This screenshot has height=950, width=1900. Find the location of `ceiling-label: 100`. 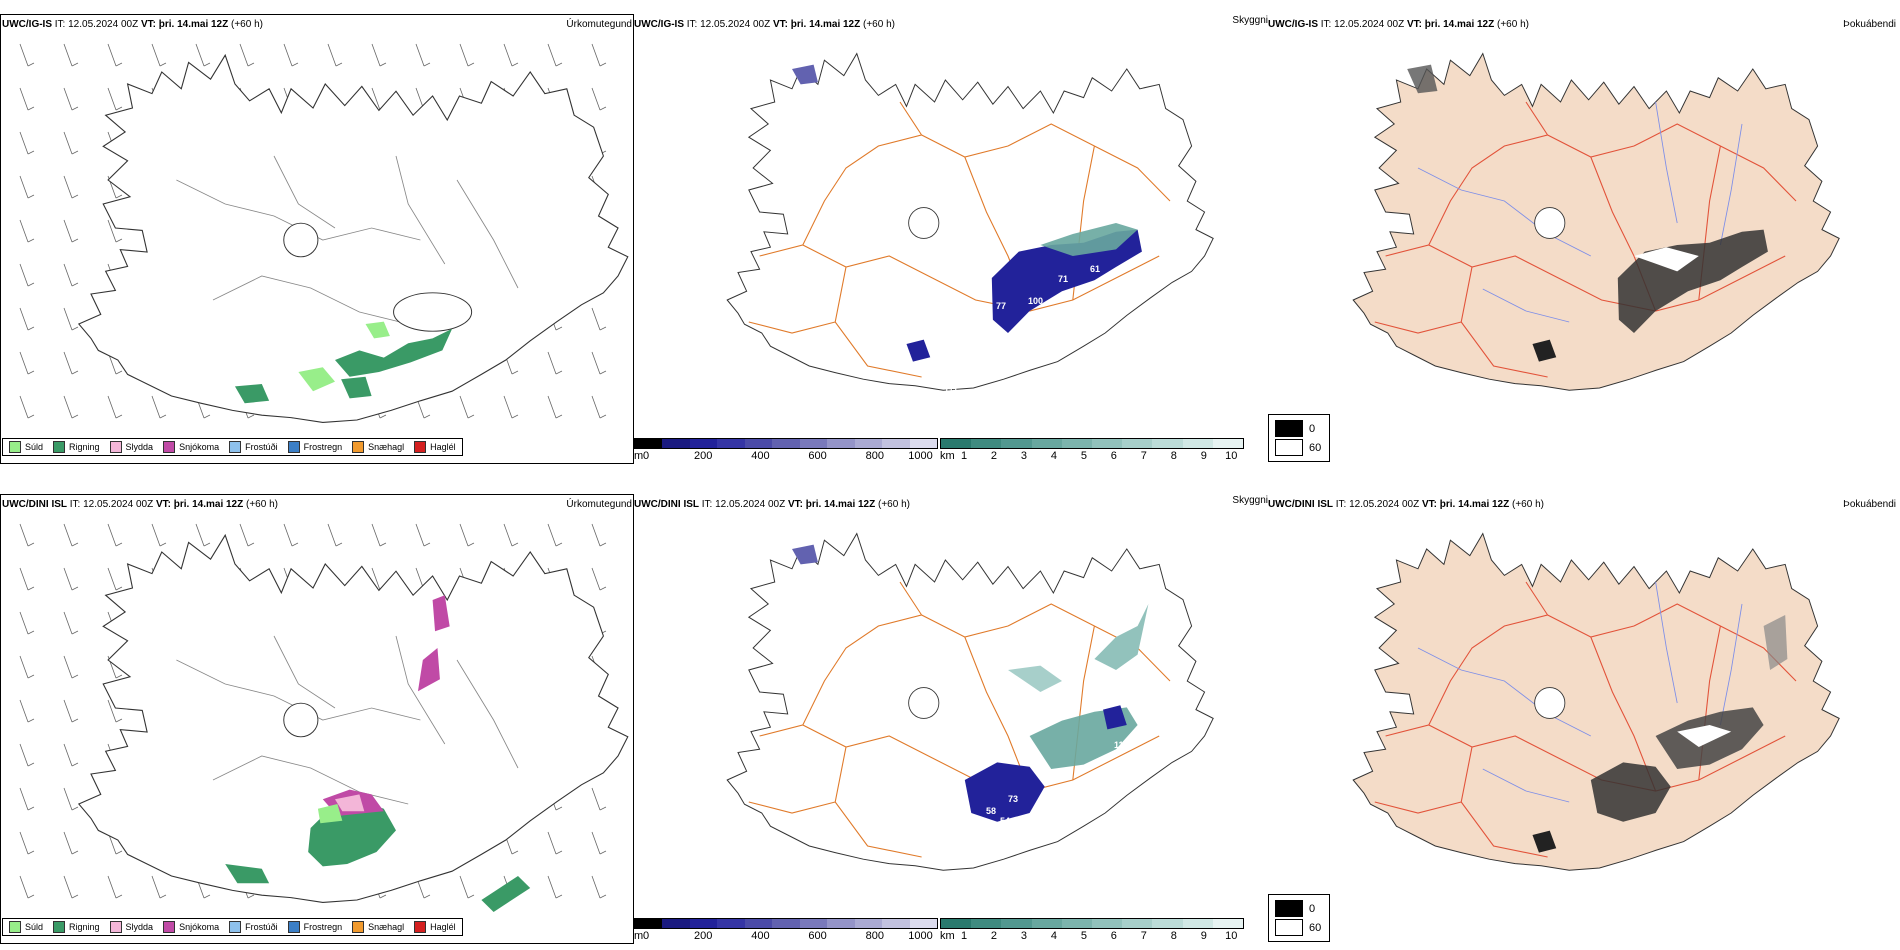

ceiling-label: 100 is located at coordinates (1035, 301).